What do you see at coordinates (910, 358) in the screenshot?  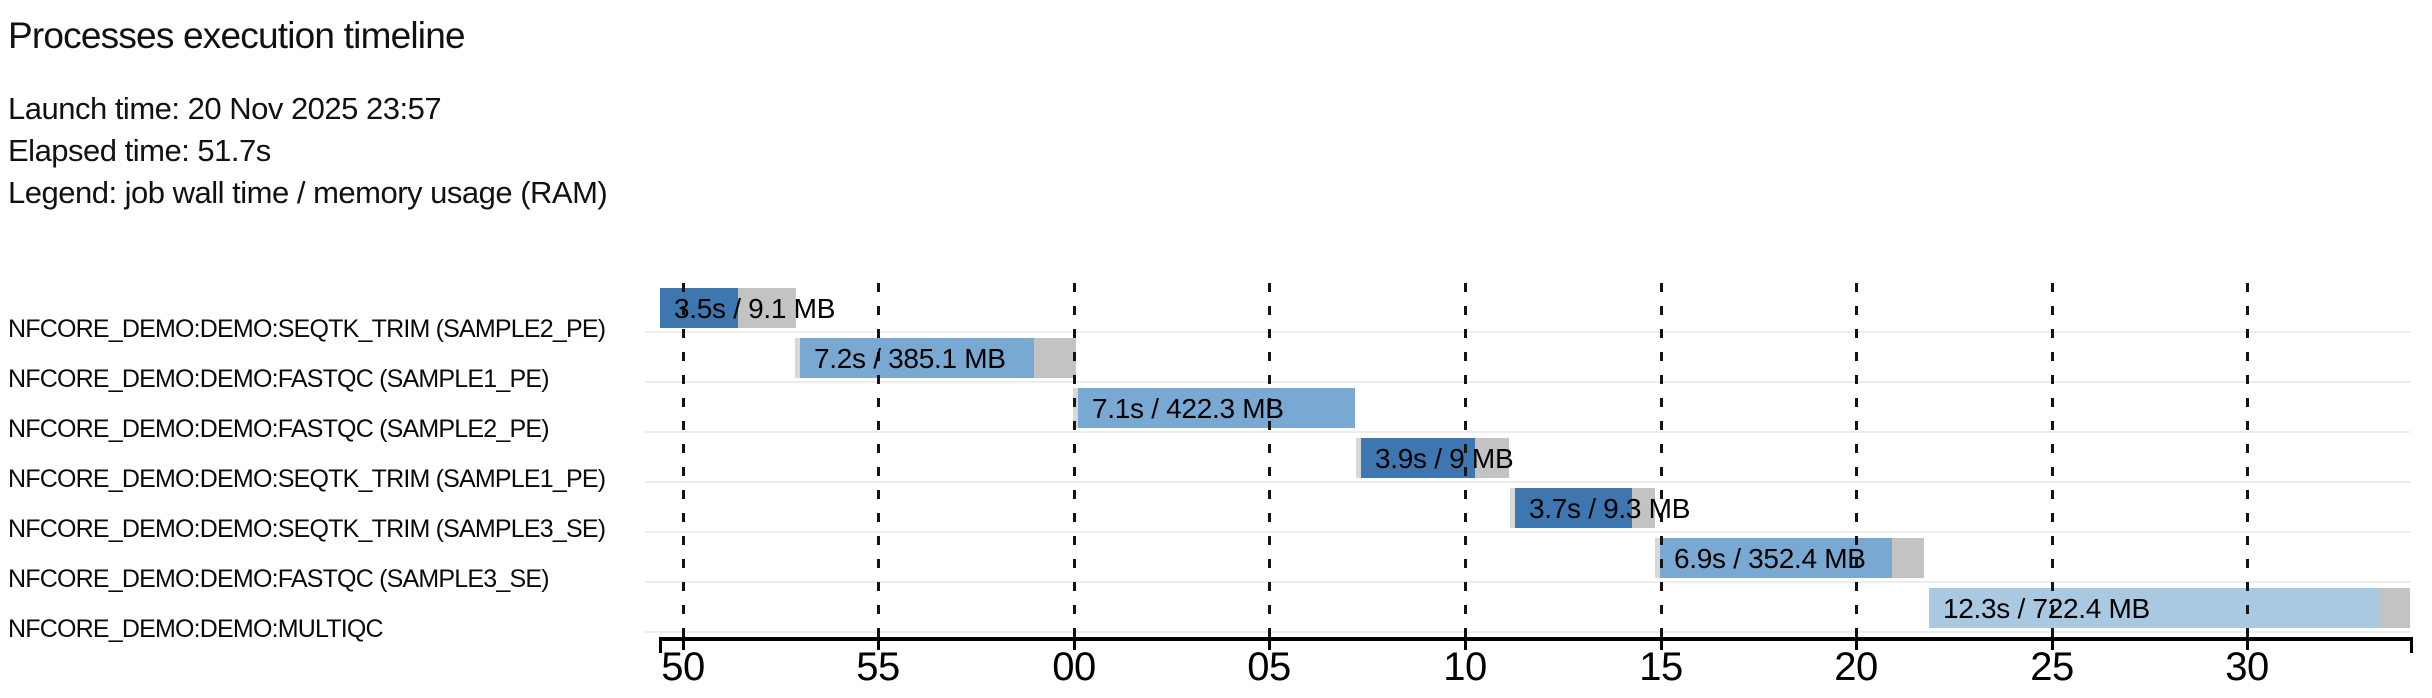 I see `task-bar-label: 7.2s / 385.1 MB` at bounding box center [910, 358].